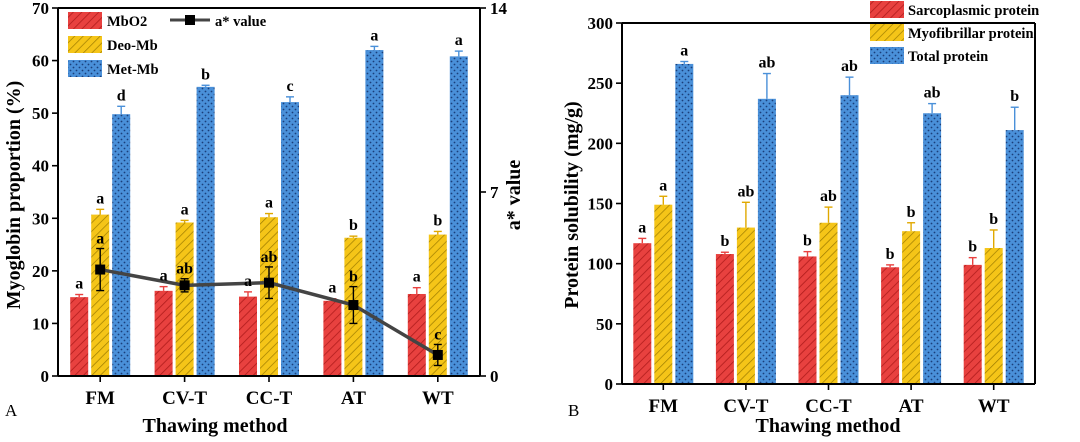 The height and width of the screenshot is (442, 1080). Describe the element at coordinates (601, 204) in the screenshot. I see `b-y-tick-label: 150` at that location.